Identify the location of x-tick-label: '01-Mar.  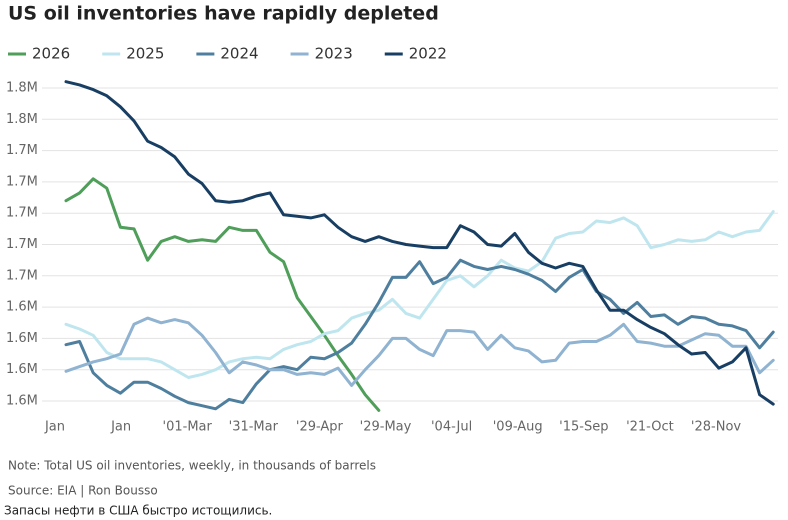
(188, 427).